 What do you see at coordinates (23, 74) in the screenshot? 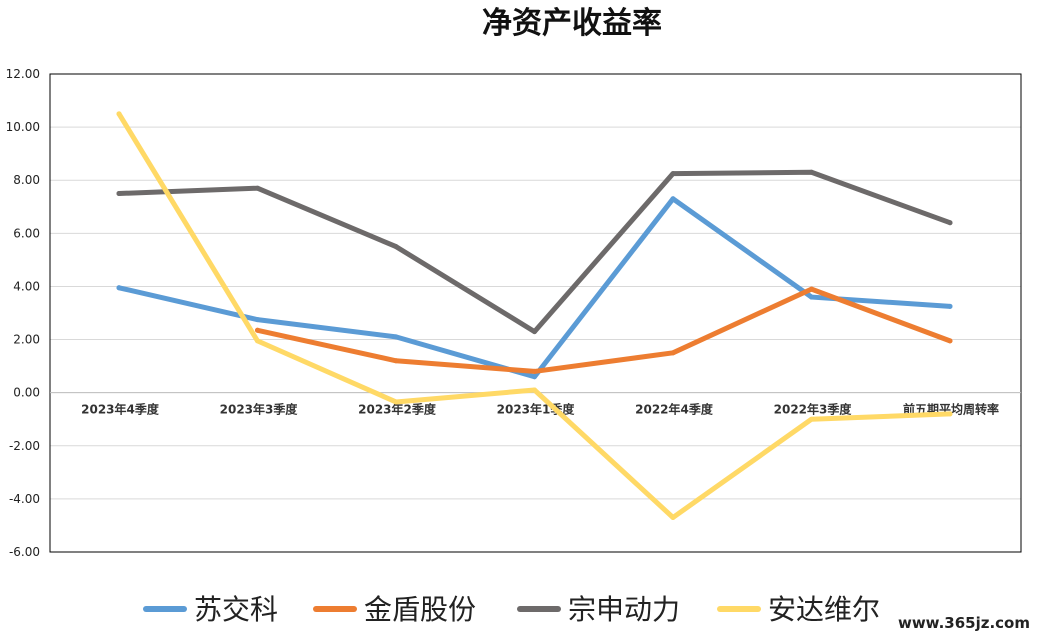
I see `y-tick-label: 12.00` at bounding box center [23, 74].